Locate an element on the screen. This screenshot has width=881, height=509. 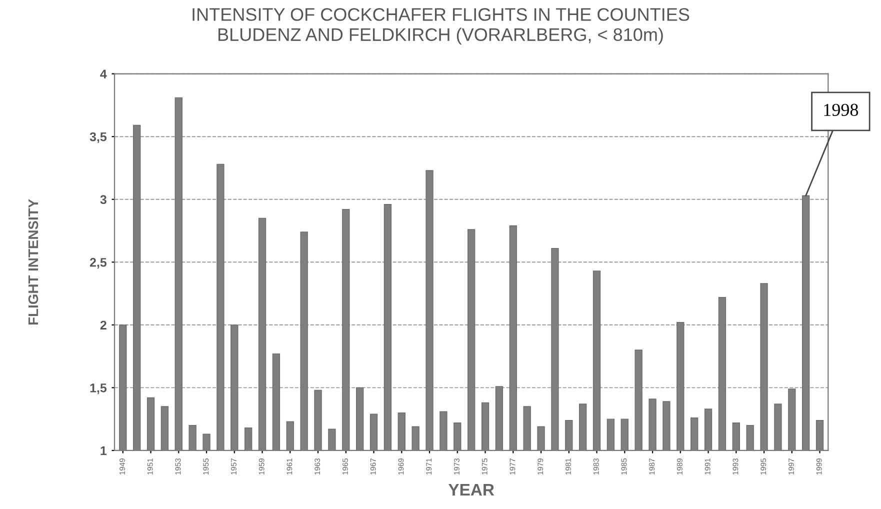
y-axis-title: FLIGHT INTENSITY is located at coordinates (33, 261).